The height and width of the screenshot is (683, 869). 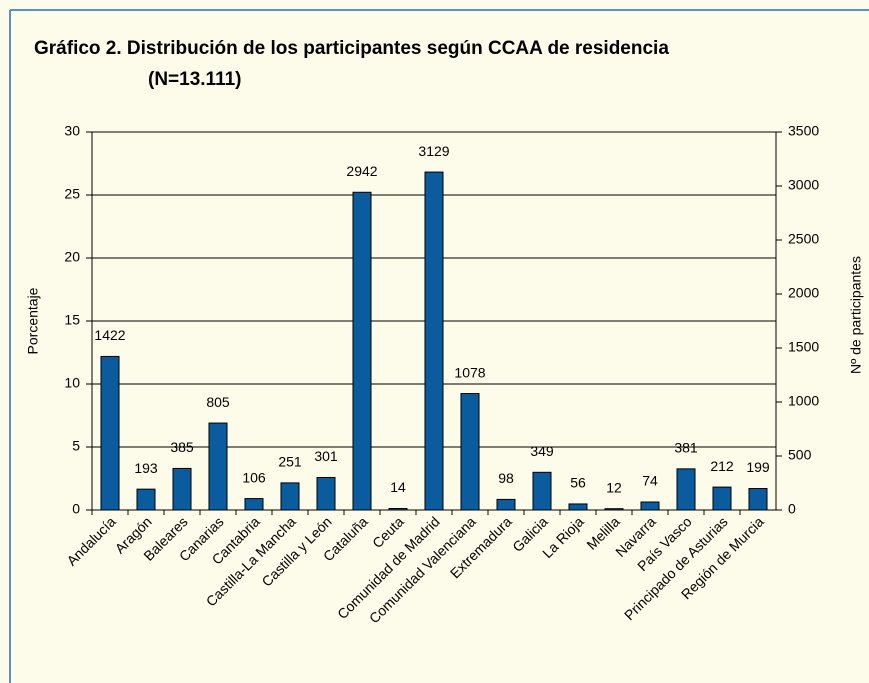 I want to click on data-label: 2942, so click(x=361, y=171).